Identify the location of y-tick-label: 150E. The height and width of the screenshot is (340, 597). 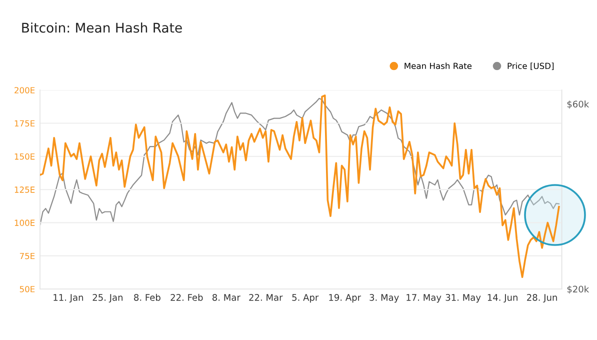
(24, 156).